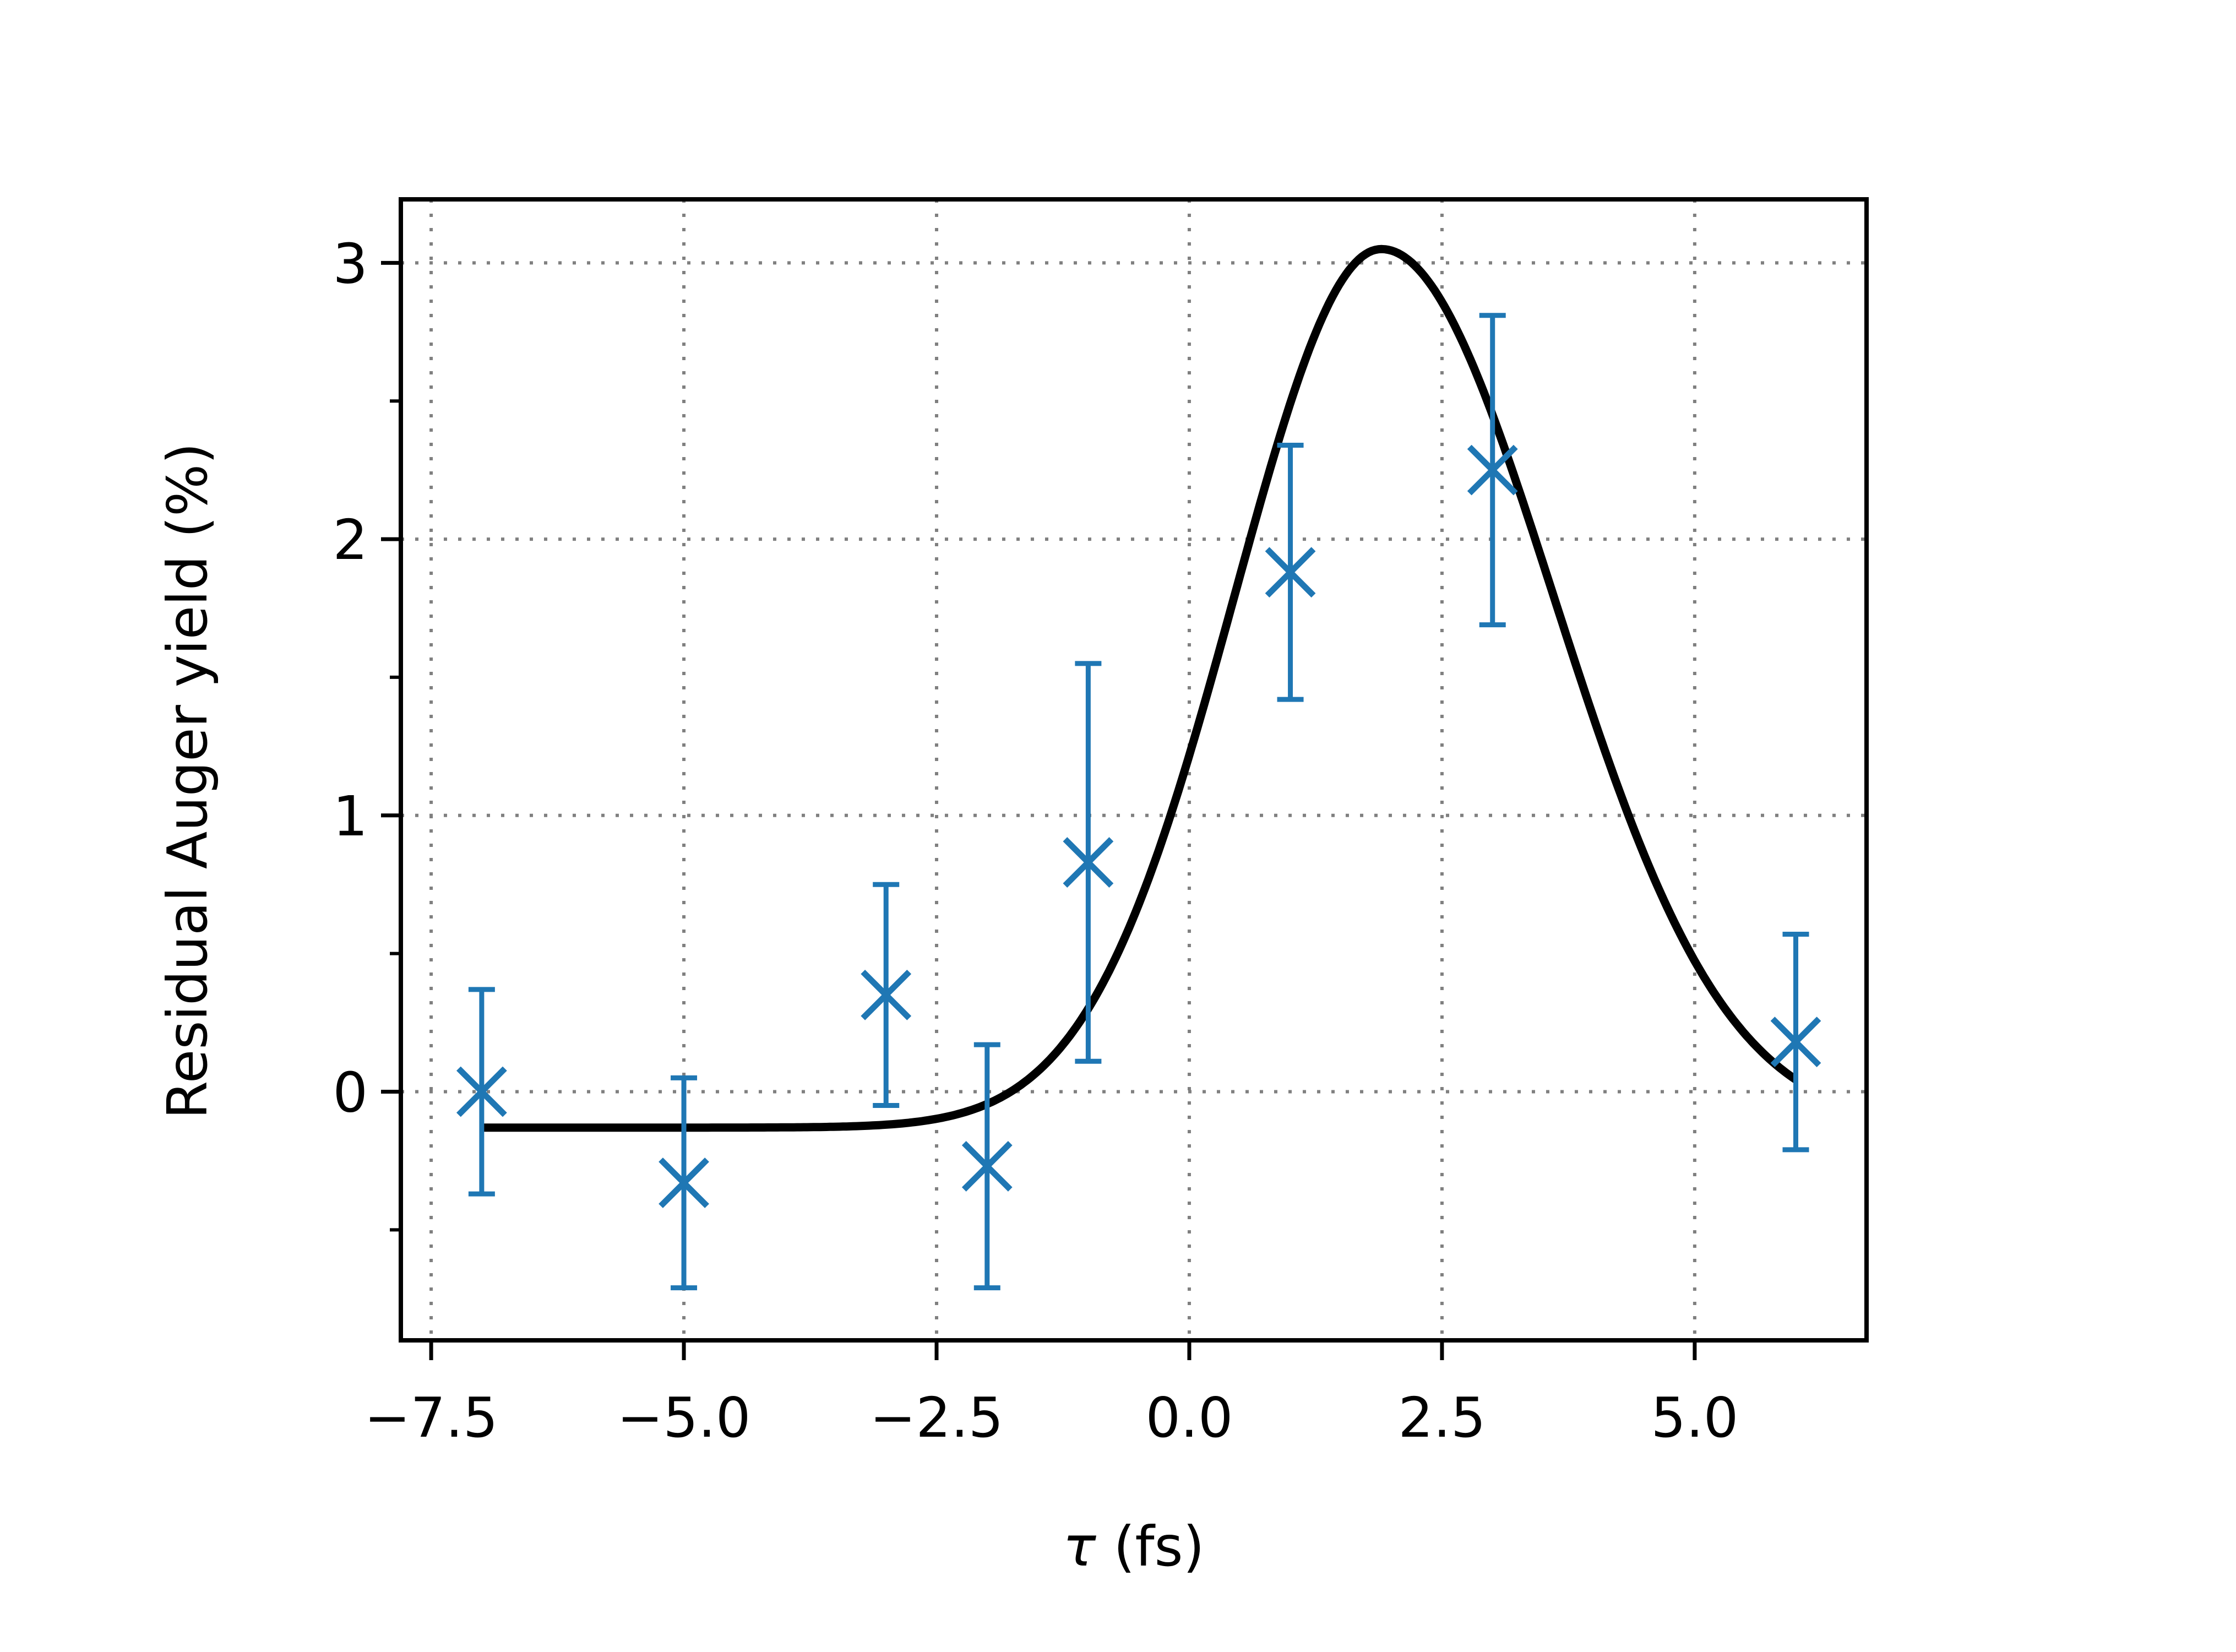  Describe the element at coordinates (350, 816) in the screenshot. I see `y-tick-label: 1` at that location.